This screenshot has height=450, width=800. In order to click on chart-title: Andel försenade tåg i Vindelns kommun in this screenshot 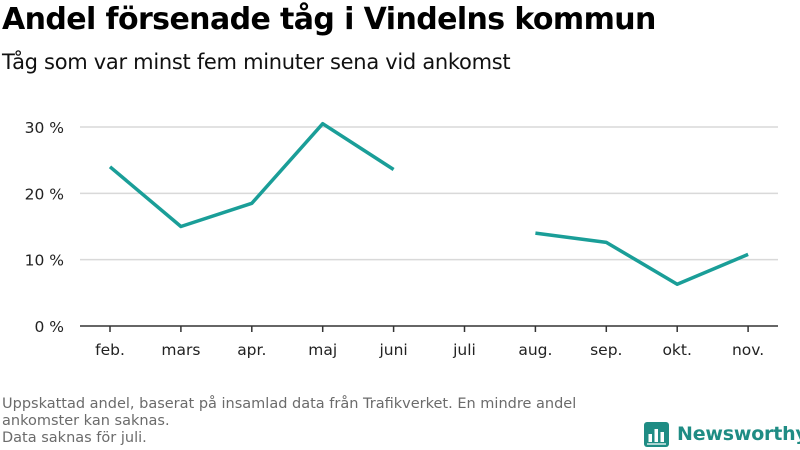, I will do `click(329, 19)`.